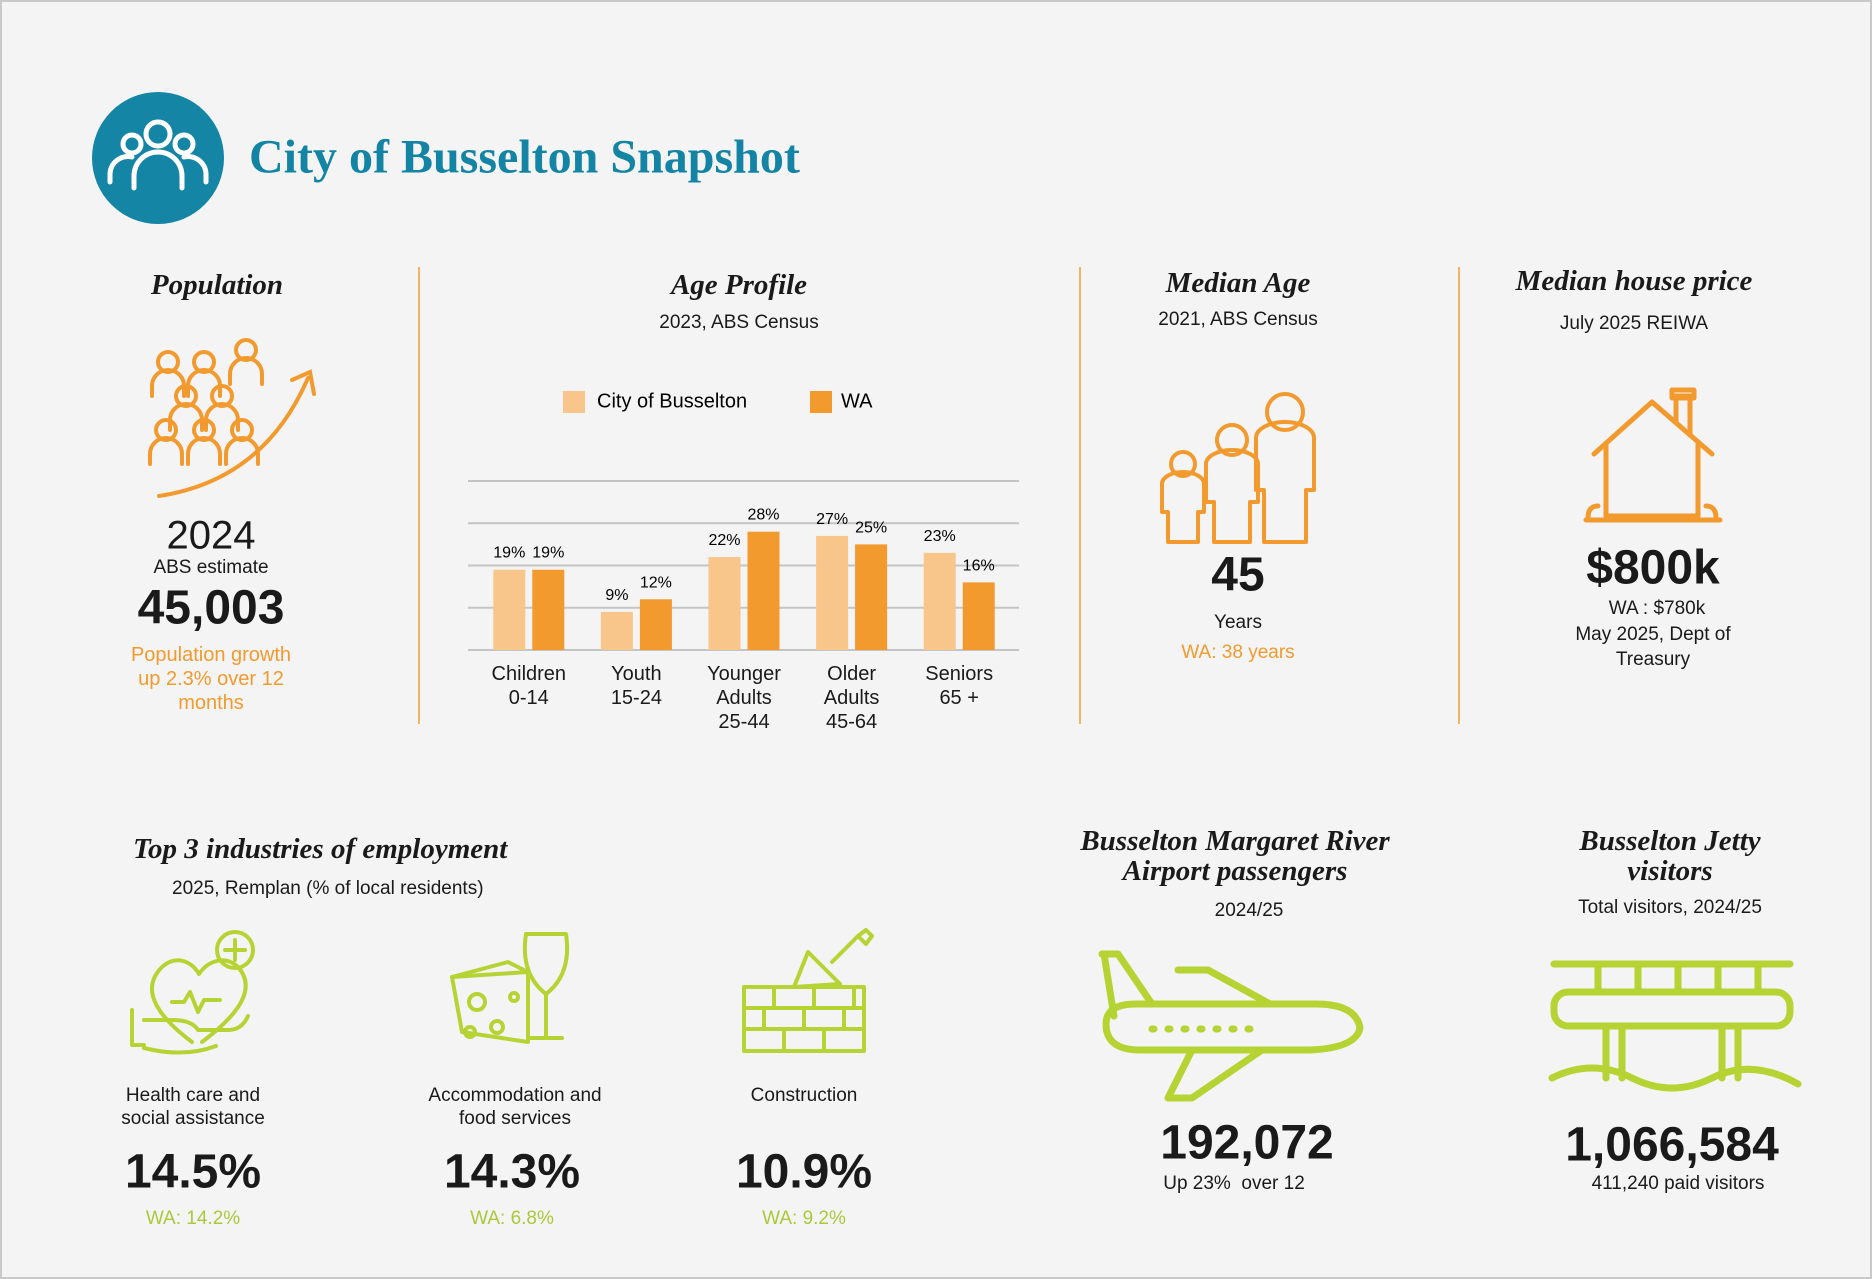 Image resolution: width=1872 pixels, height=1279 pixels. I want to click on data-label: 12%, so click(656, 582).